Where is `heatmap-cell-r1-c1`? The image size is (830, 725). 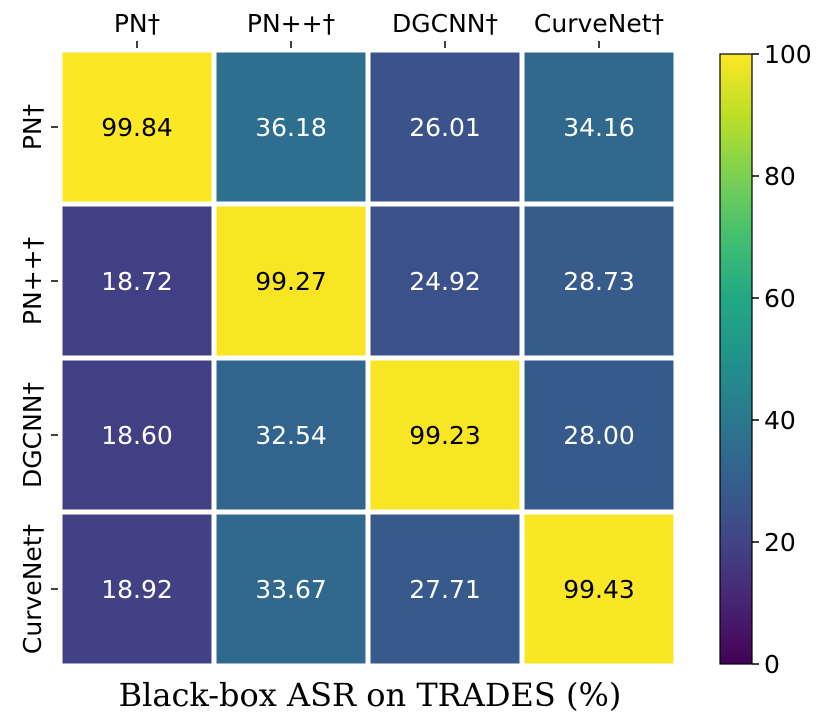
heatmap-cell-r1-c1 is located at coordinates (291, 281).